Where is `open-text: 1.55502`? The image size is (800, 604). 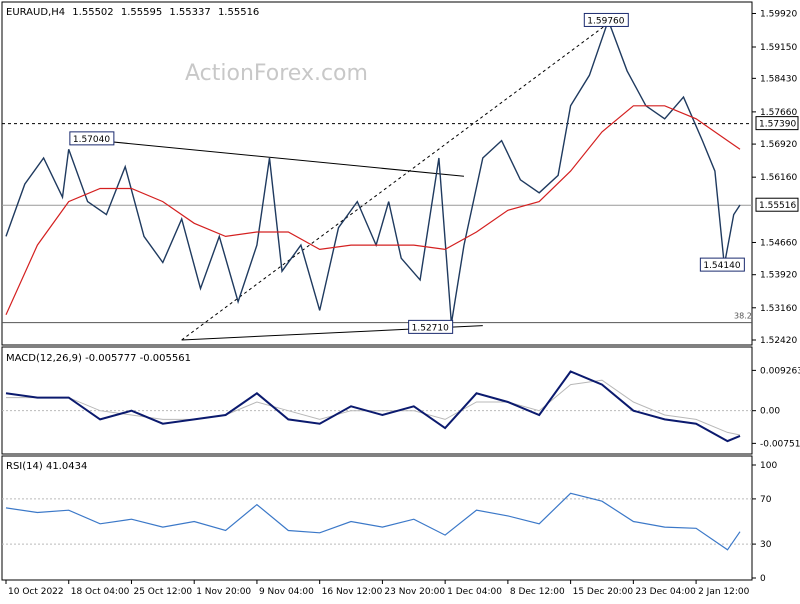
open-text: 1.55502 is located at coordinates (92, 12).